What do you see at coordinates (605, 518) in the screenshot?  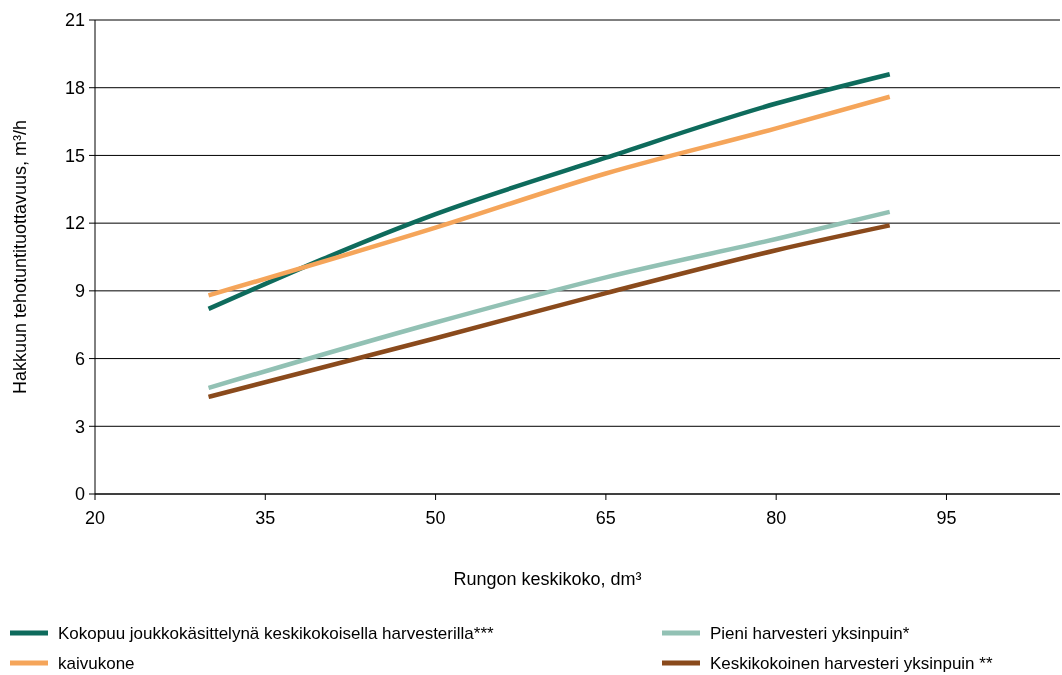 I see `x-tick-label: 65` at bounding box center [605, 518].